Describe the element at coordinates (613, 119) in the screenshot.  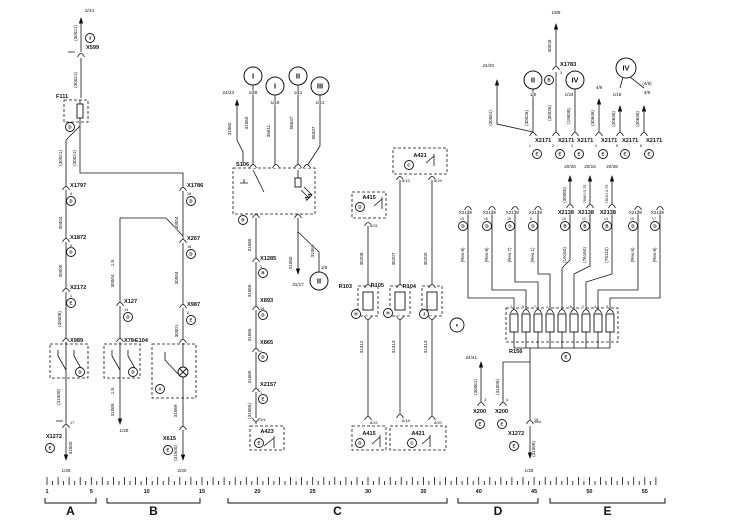
I see `wire-or-reference-label: (30646)` at that location.